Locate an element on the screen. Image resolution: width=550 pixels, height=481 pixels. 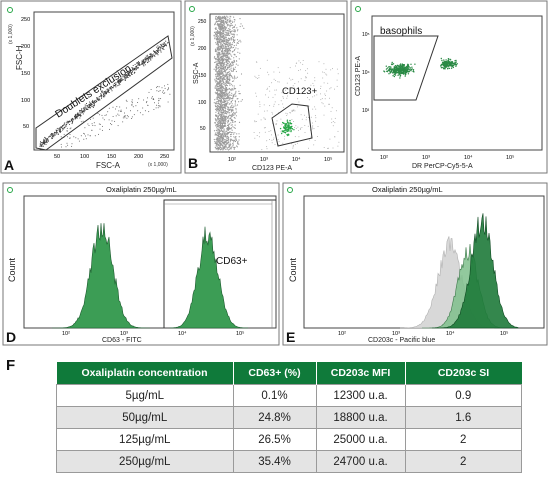
panel-c-frame is located at coordinates (449, 87).